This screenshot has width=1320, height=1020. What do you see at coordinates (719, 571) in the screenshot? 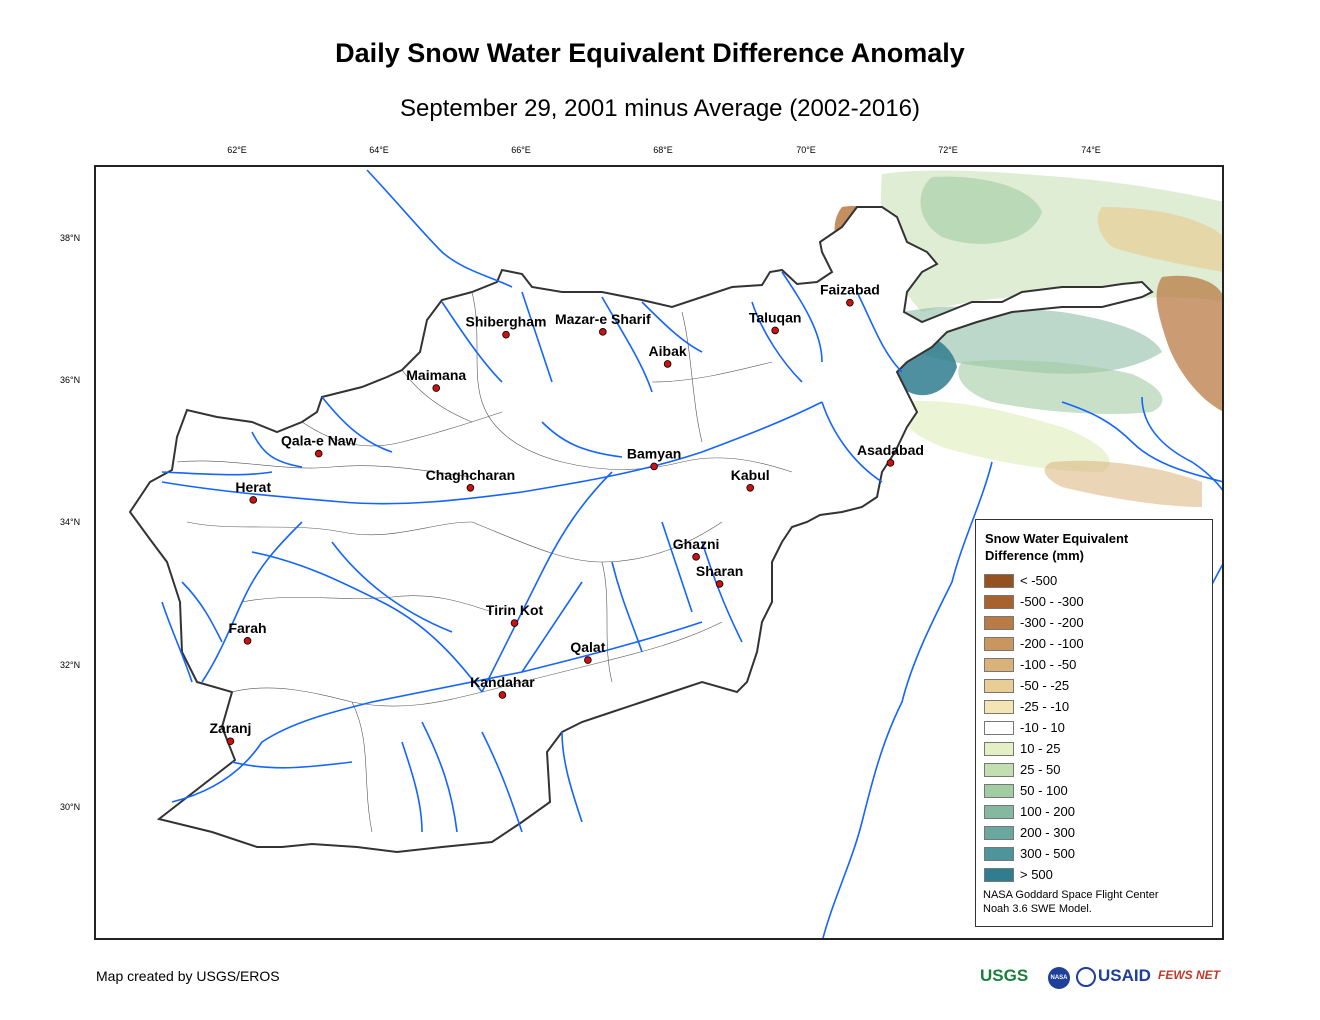
I see `city-label: Sharan` at bounding box center [719, 571].